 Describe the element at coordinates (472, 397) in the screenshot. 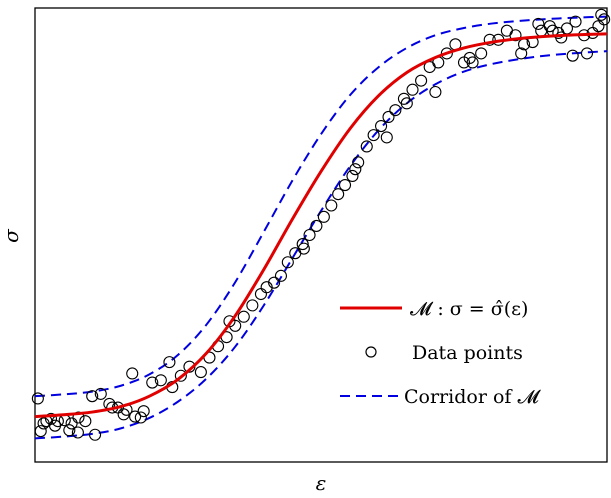

I see `legend-corridor-label: Corridor of 𝓜` at that location.